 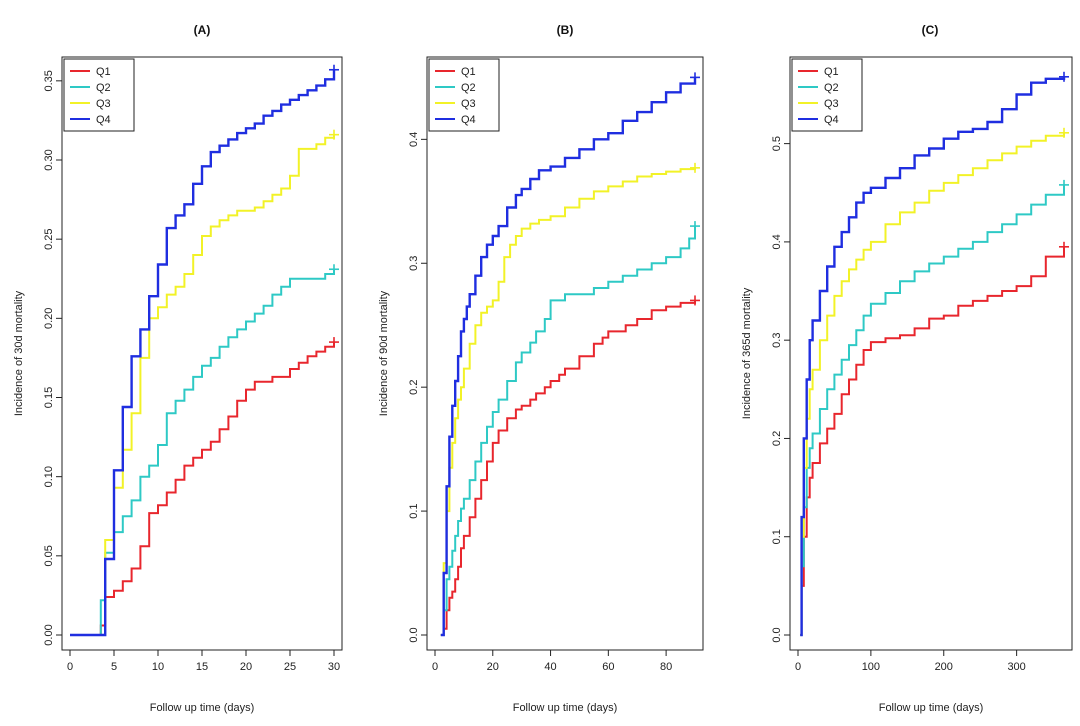 I want to click on y-tick-label: 0.5, so click(x=777, y=143).